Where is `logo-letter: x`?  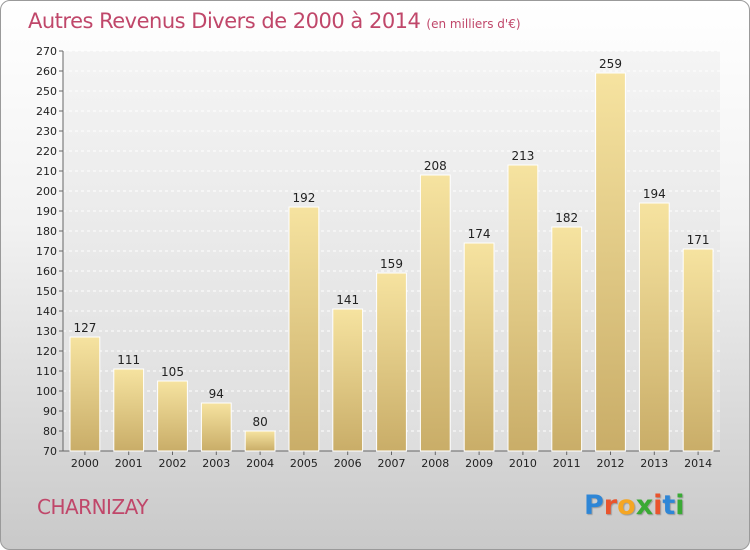
logo-letter: x is located at coordinates (644, 505).